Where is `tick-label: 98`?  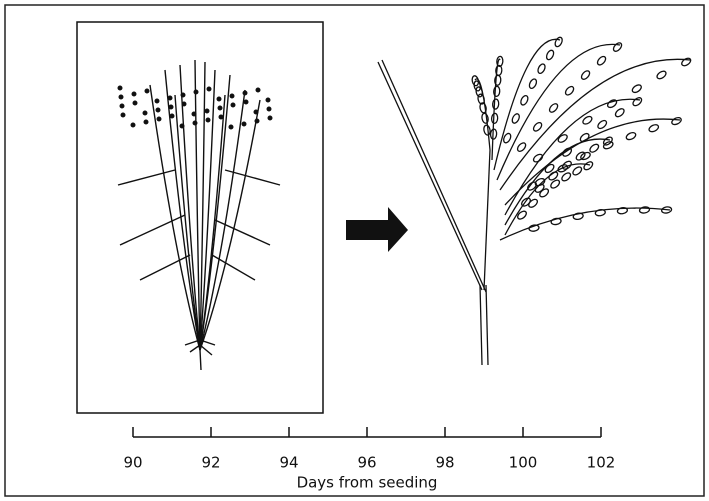 tick-label: 98 is located at coordinates (444, 463).